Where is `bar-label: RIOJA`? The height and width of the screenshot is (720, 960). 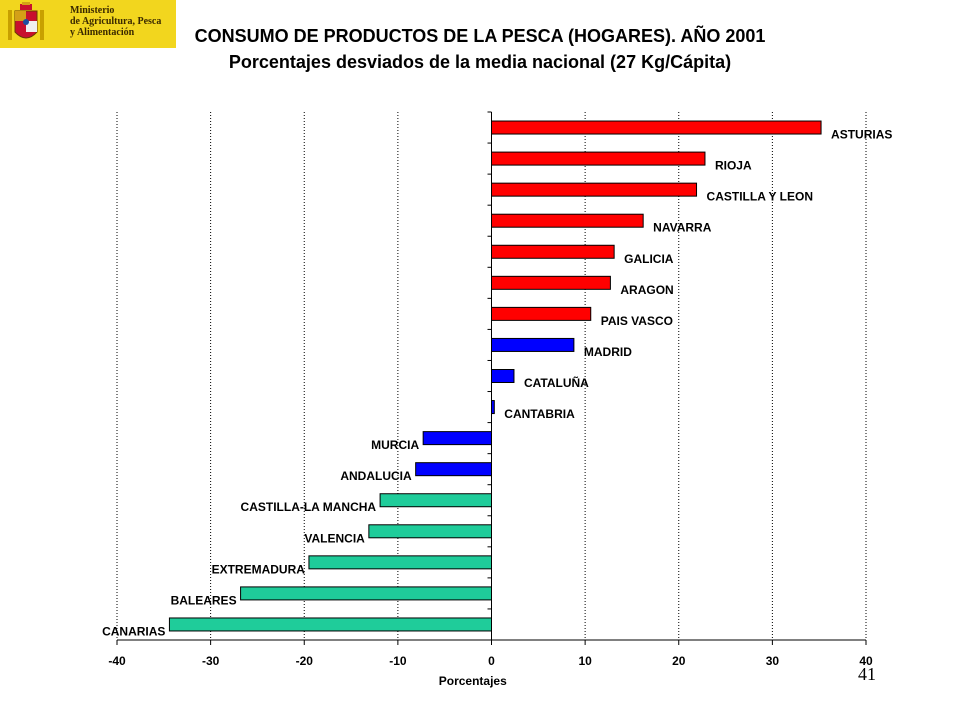
bar-label: RIOJA is located at coordinates (733, 166).